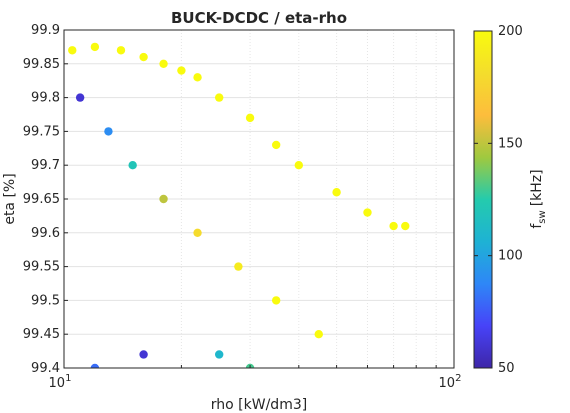 This screenshot has width=570, height=413. What do you see at coordinates (510, 256) in the screenshot?
I see `colorbar-tick-label: 100` at bounding box center [510, 256].